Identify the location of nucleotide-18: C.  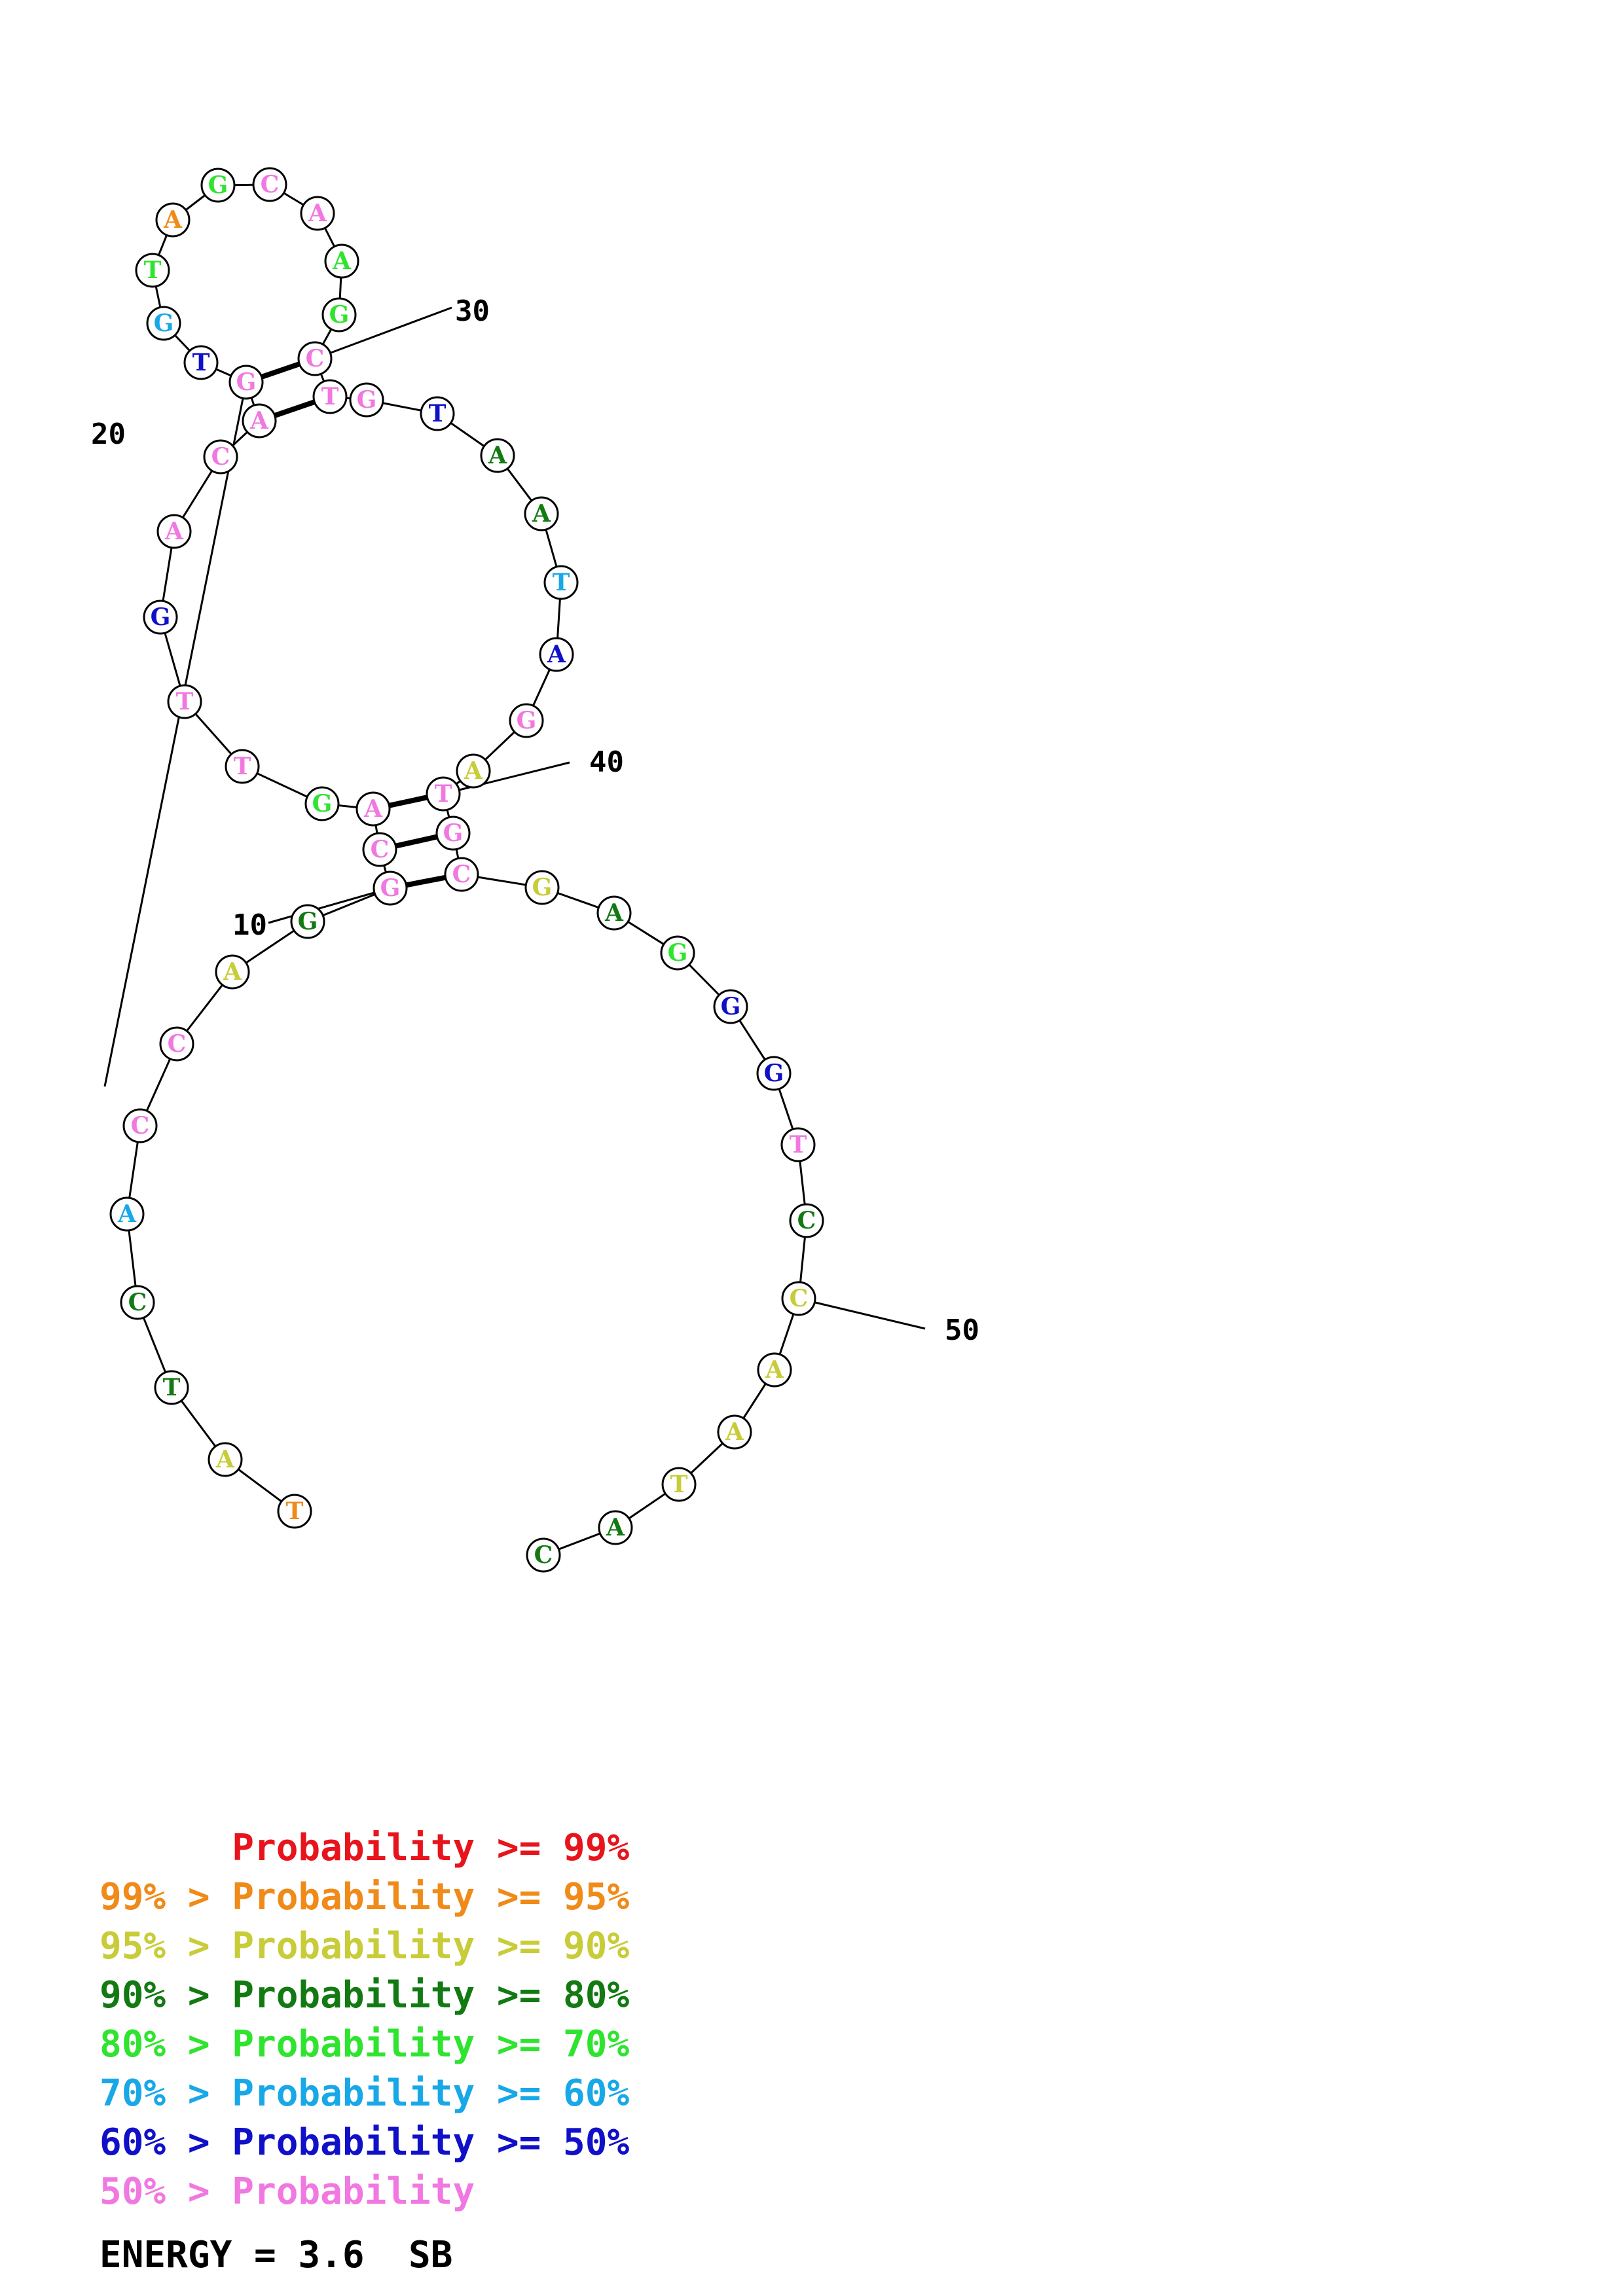
(220, 457).